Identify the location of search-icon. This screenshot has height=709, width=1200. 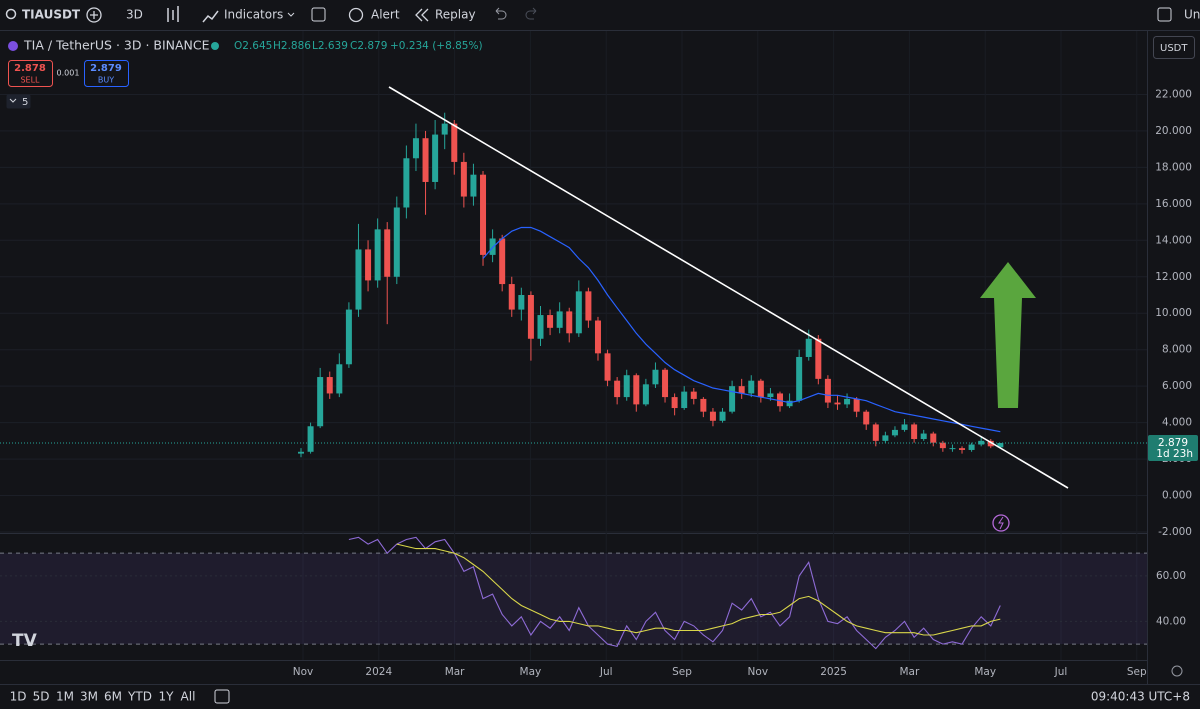
(11, 14).